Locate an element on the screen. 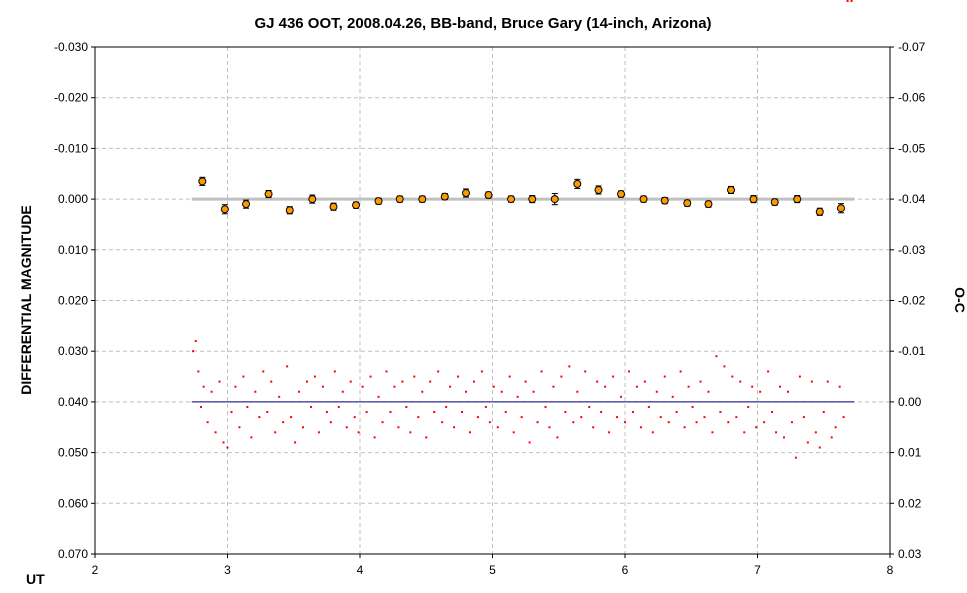 The height and width of the screenshot is (593, 967). y2-tick-label: -0.02 is located at coordinates (912, 301).